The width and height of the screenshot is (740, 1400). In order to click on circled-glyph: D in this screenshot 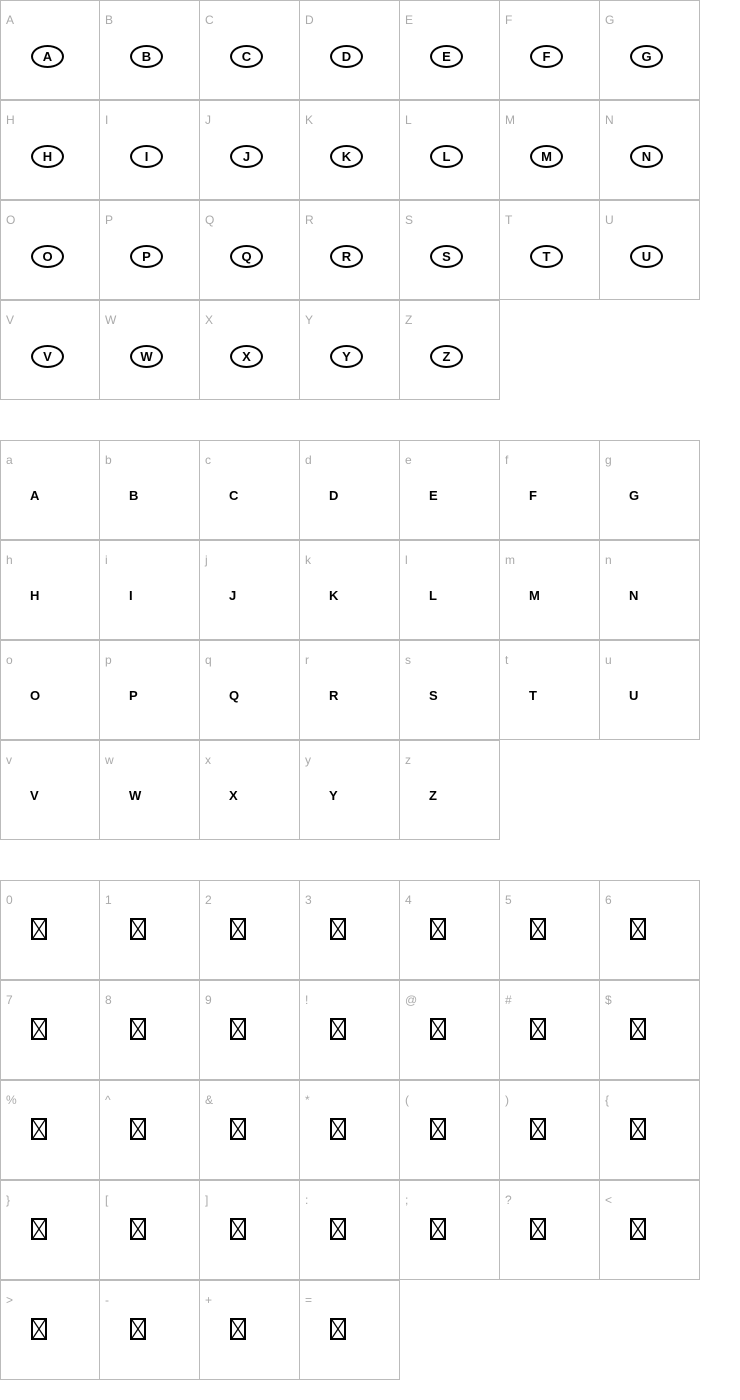, I will do `click(346, 56)`.